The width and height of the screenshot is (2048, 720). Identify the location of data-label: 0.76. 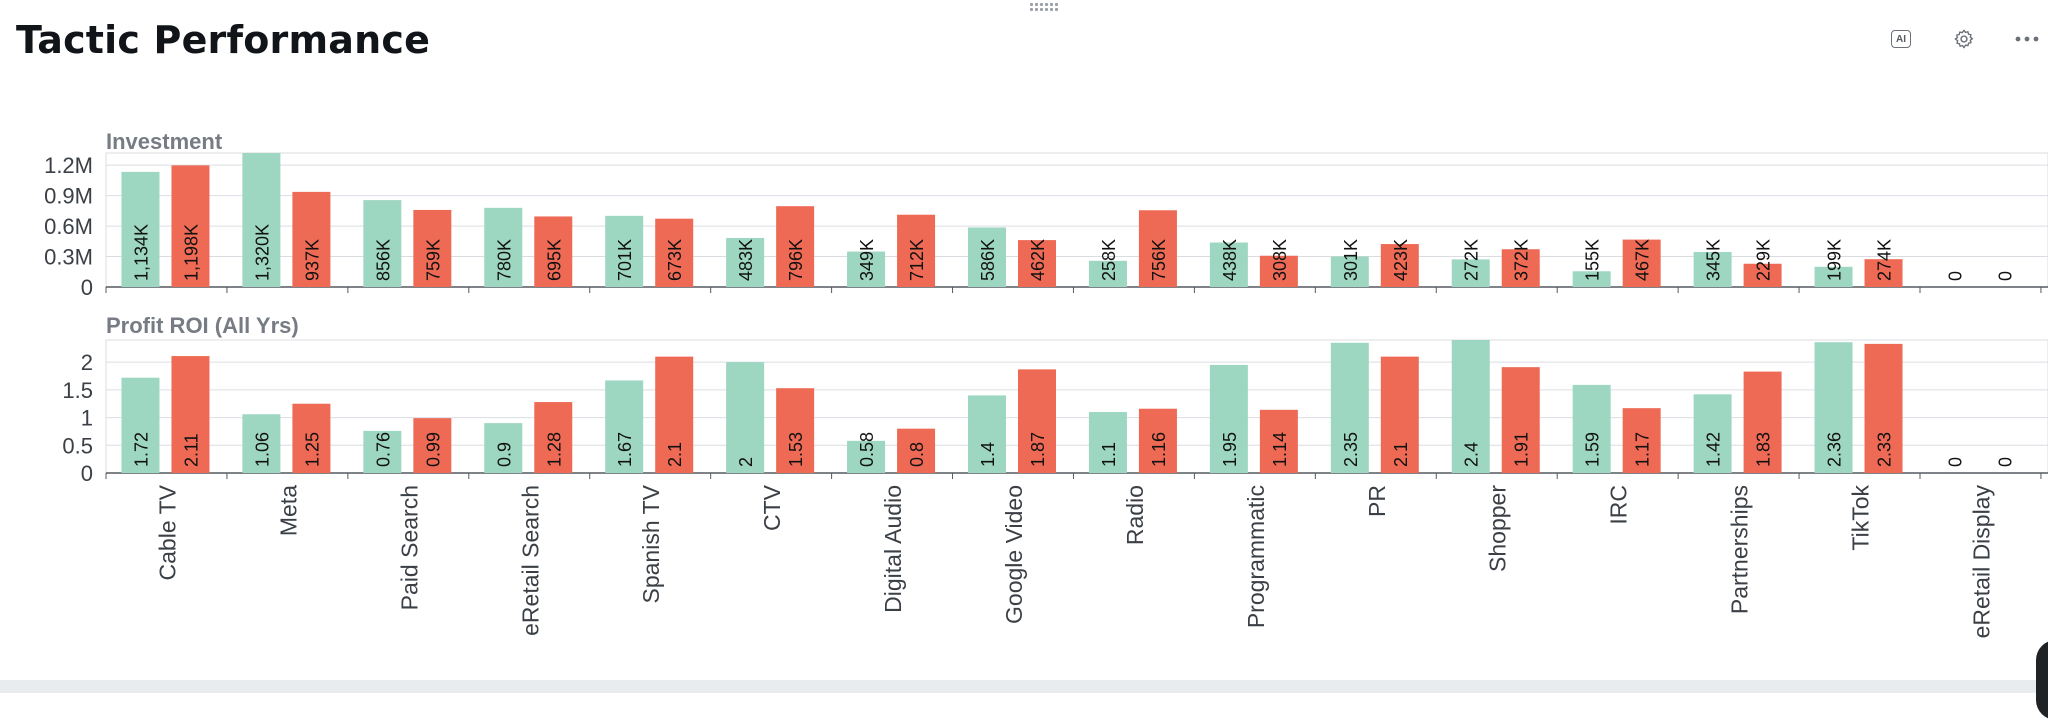
(383, 449).